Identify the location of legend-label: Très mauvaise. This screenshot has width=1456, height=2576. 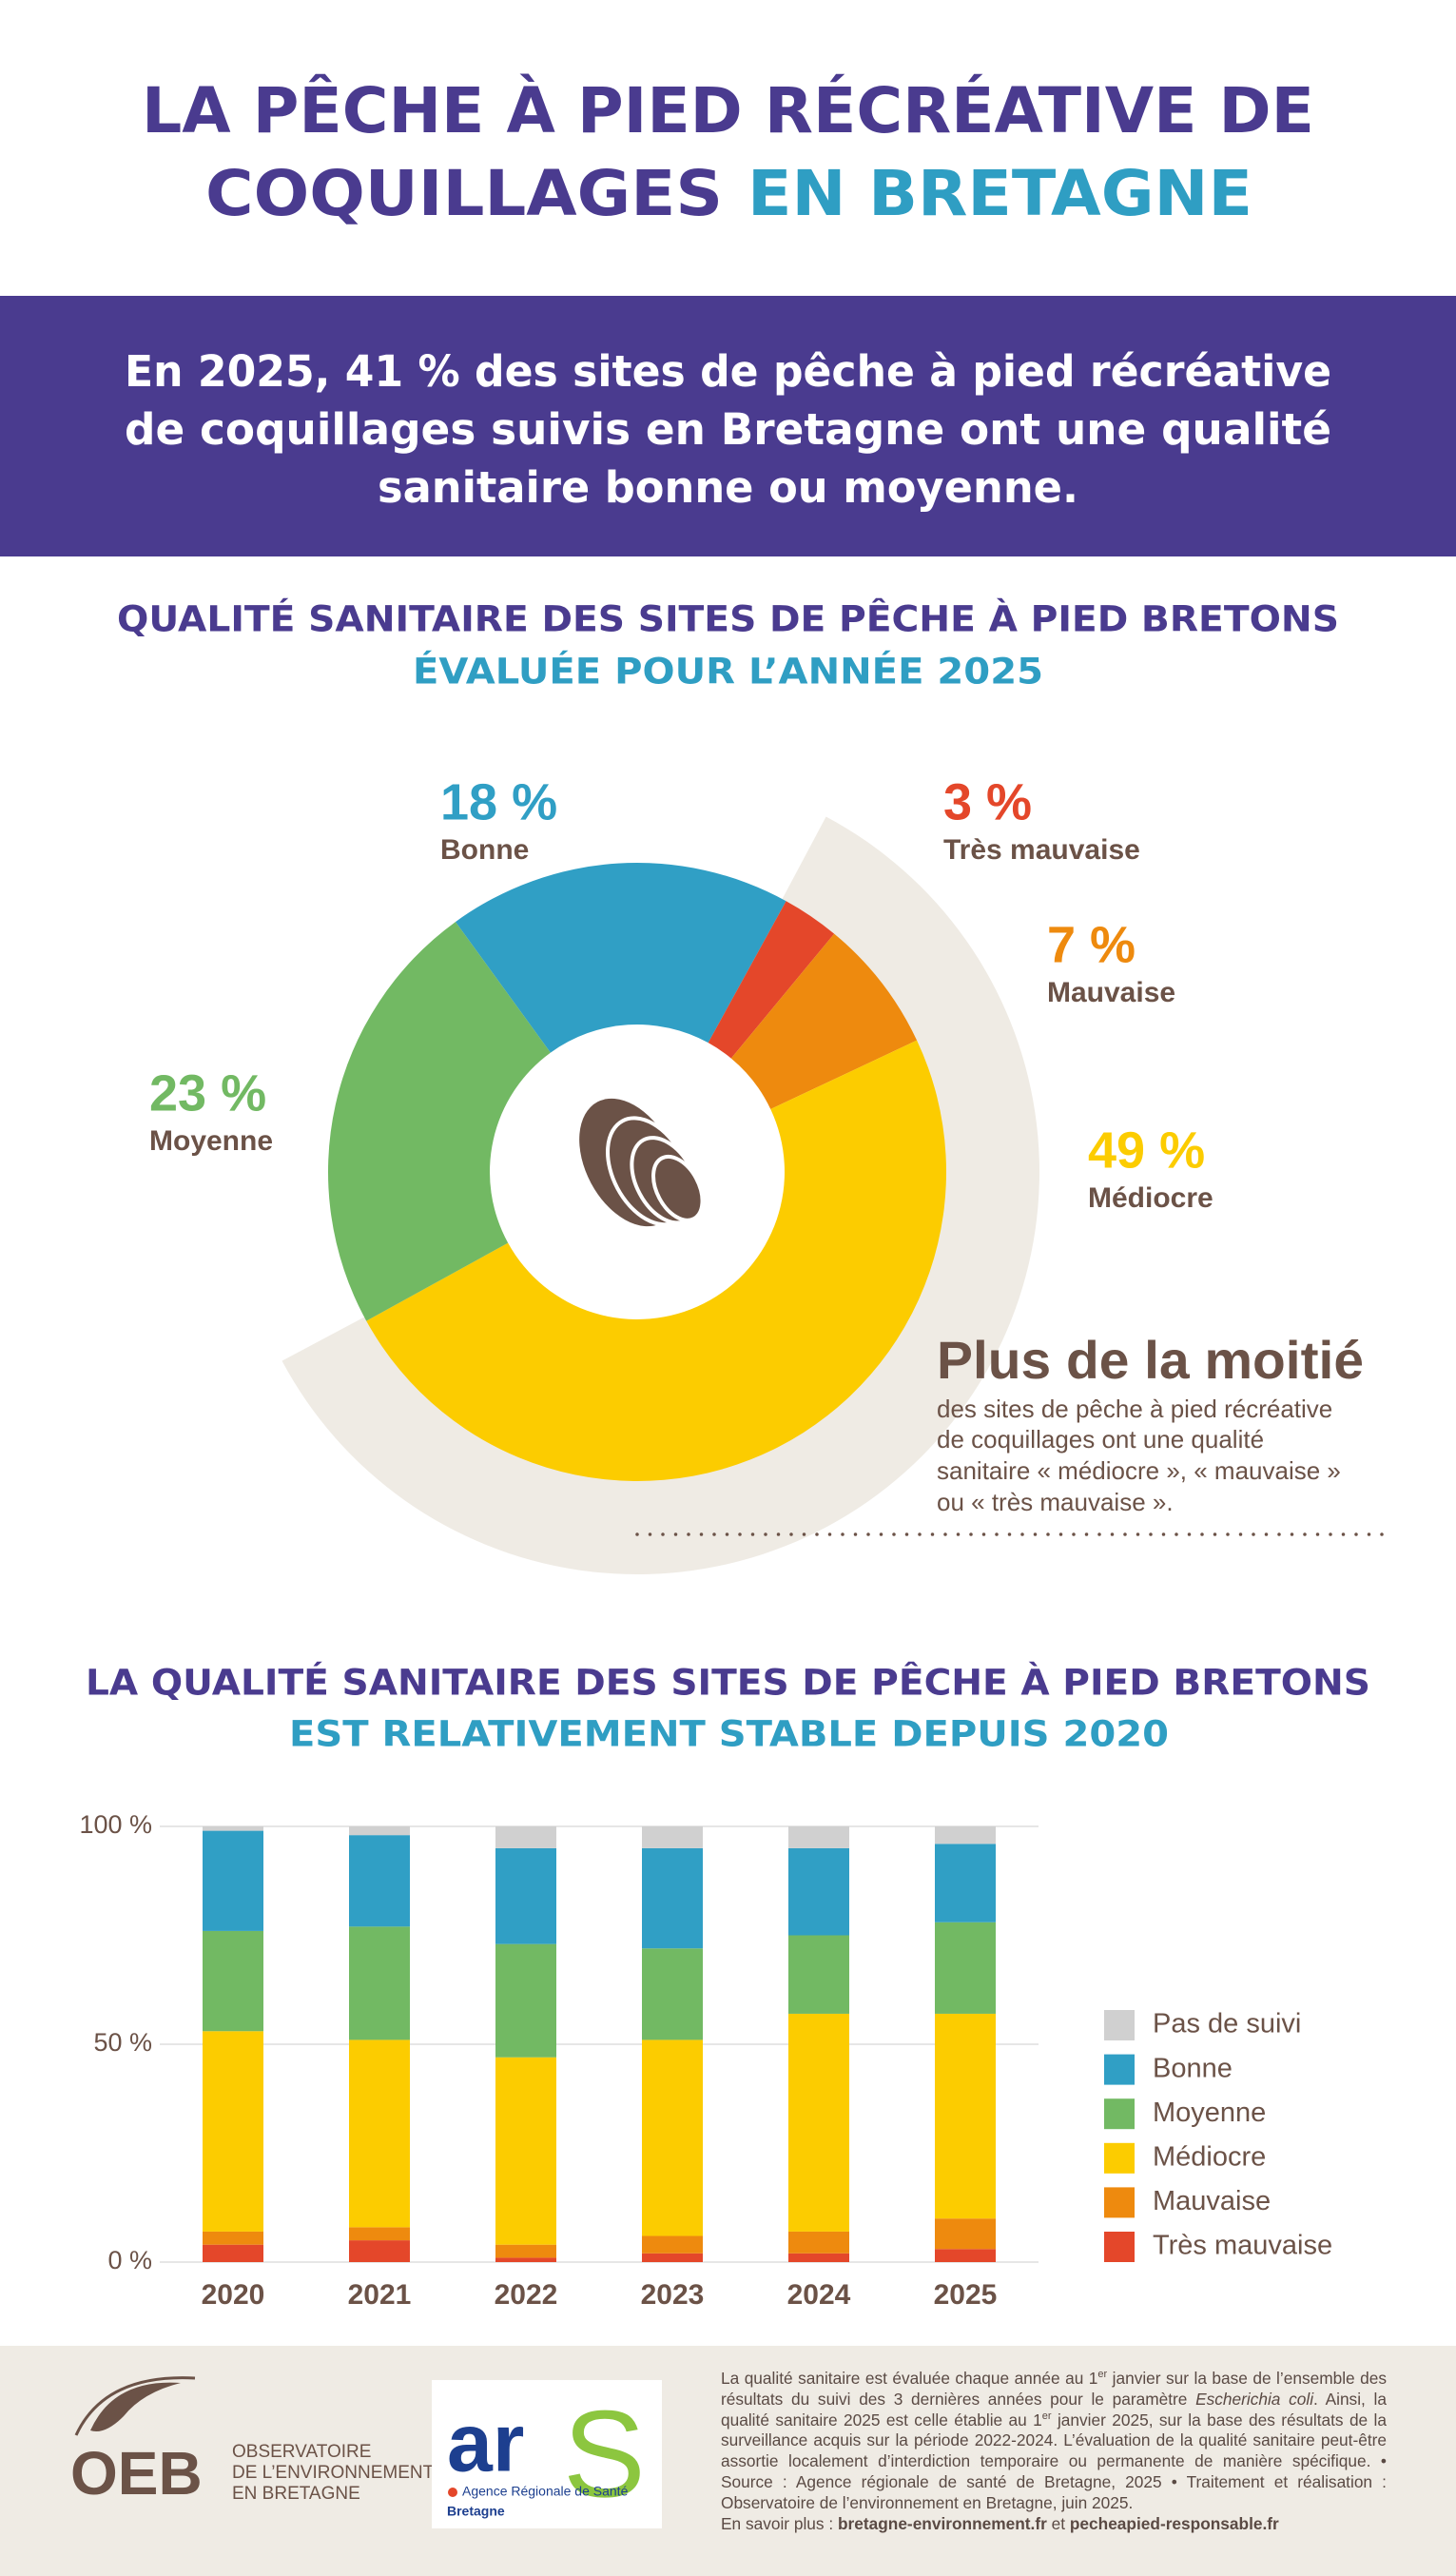
(1242, 2246).